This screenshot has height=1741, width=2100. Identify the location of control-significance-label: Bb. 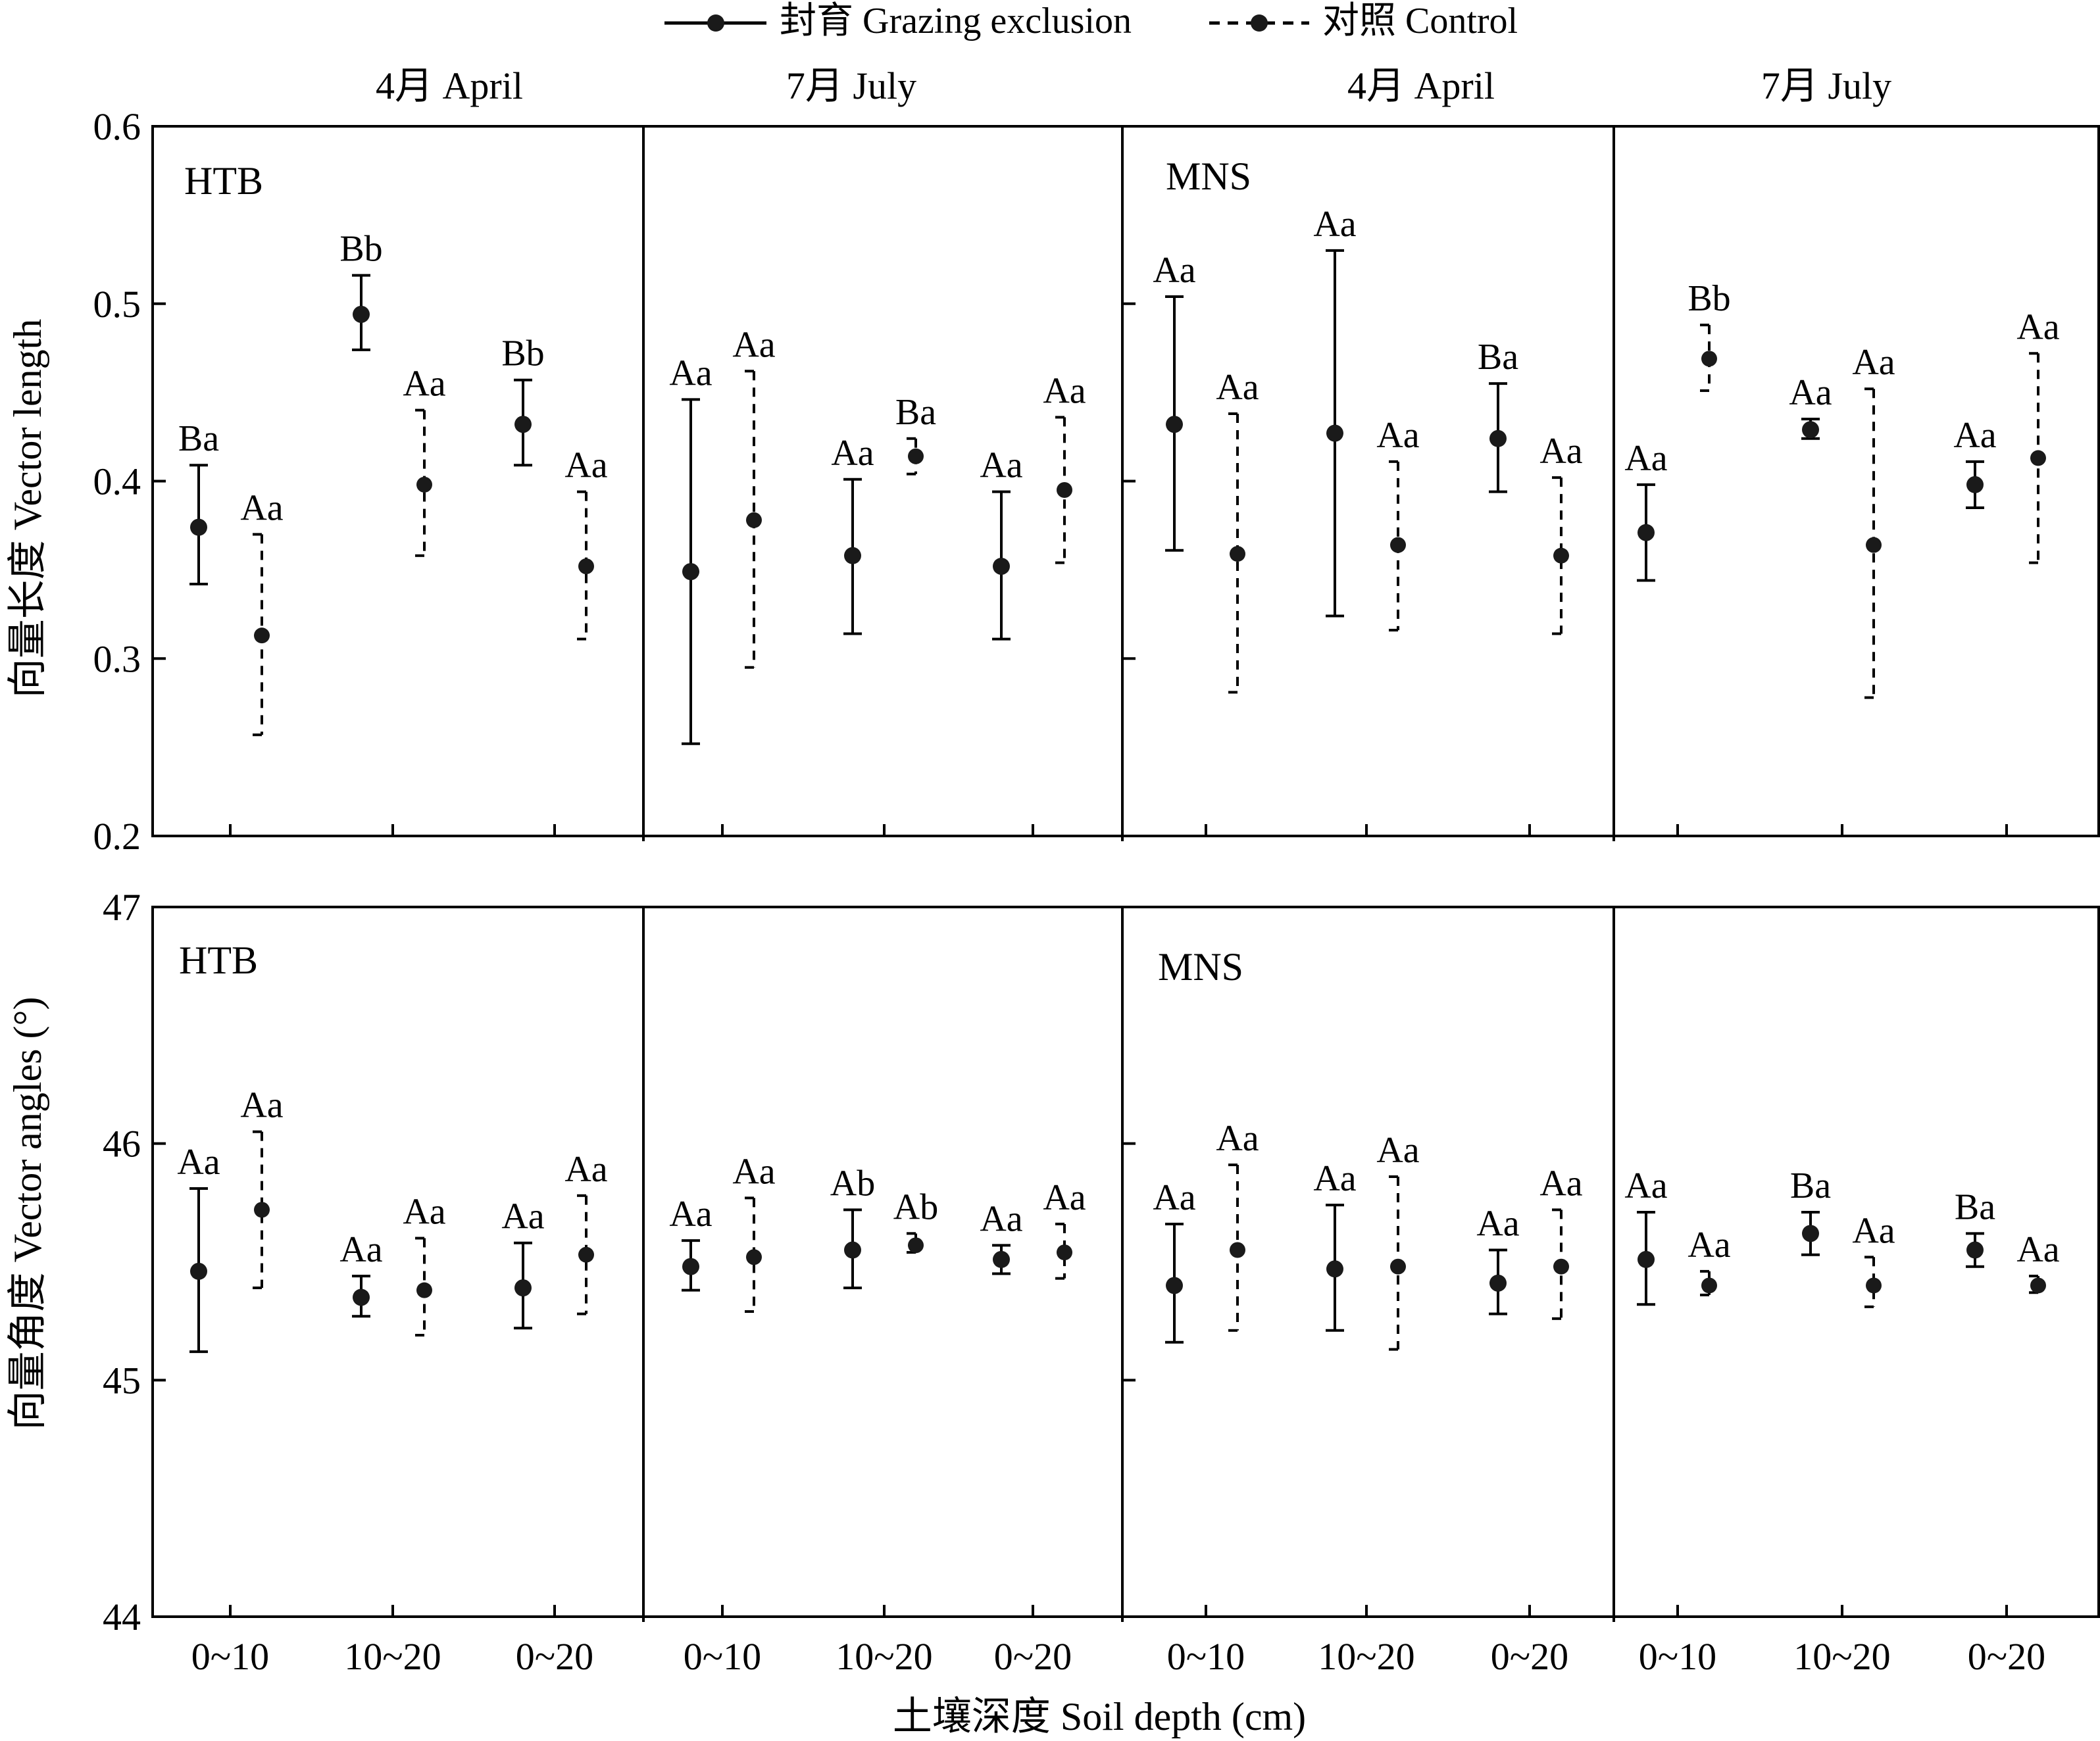
(1709, 298).